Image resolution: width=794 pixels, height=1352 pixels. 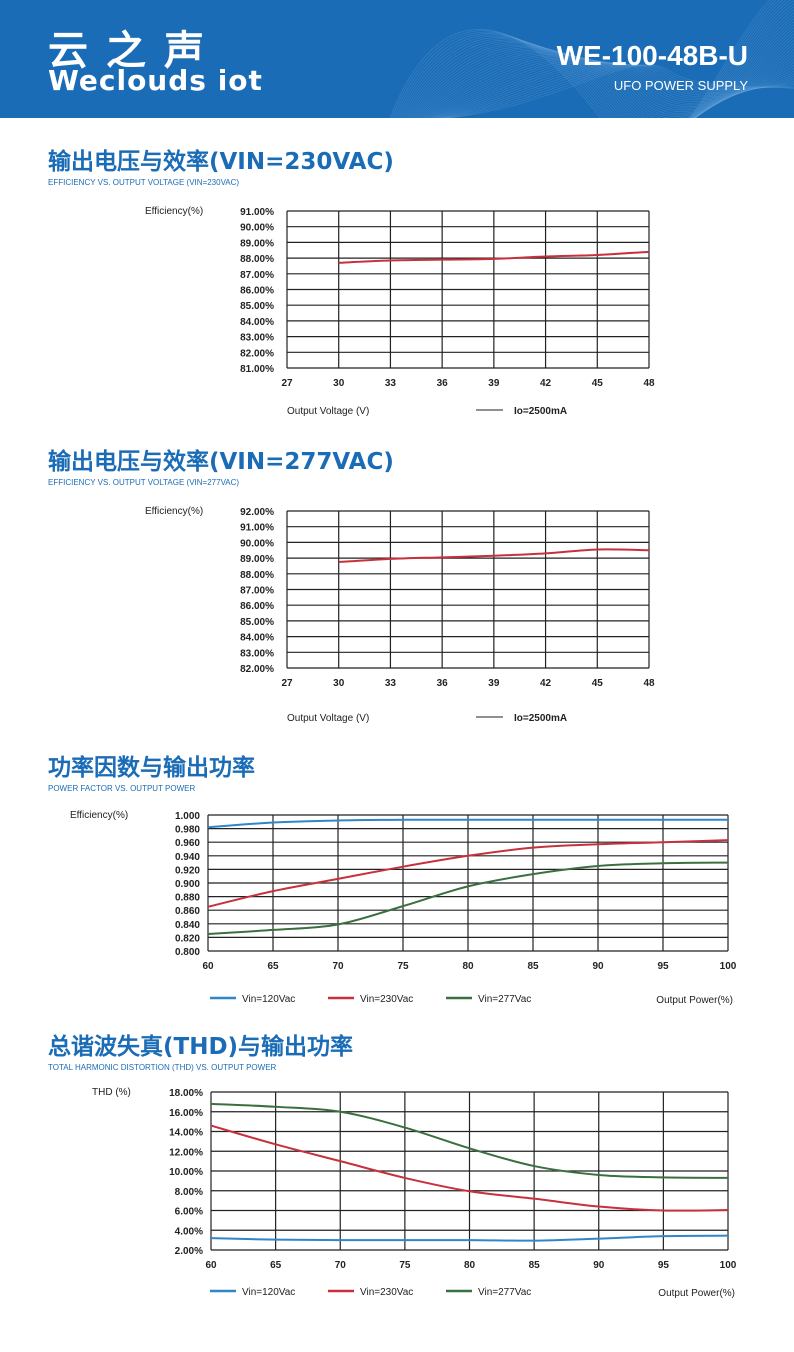 I want to click on x-tick-label: 33, so click(x=391, y=383).